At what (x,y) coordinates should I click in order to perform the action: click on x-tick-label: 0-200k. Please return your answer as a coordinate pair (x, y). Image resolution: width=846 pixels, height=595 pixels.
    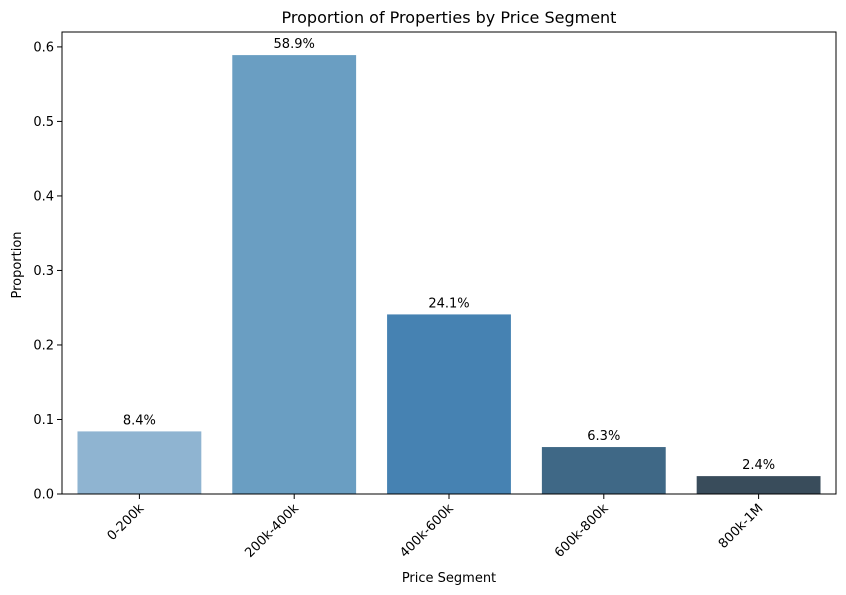
    Looking at the image, I should click on (126, 522).